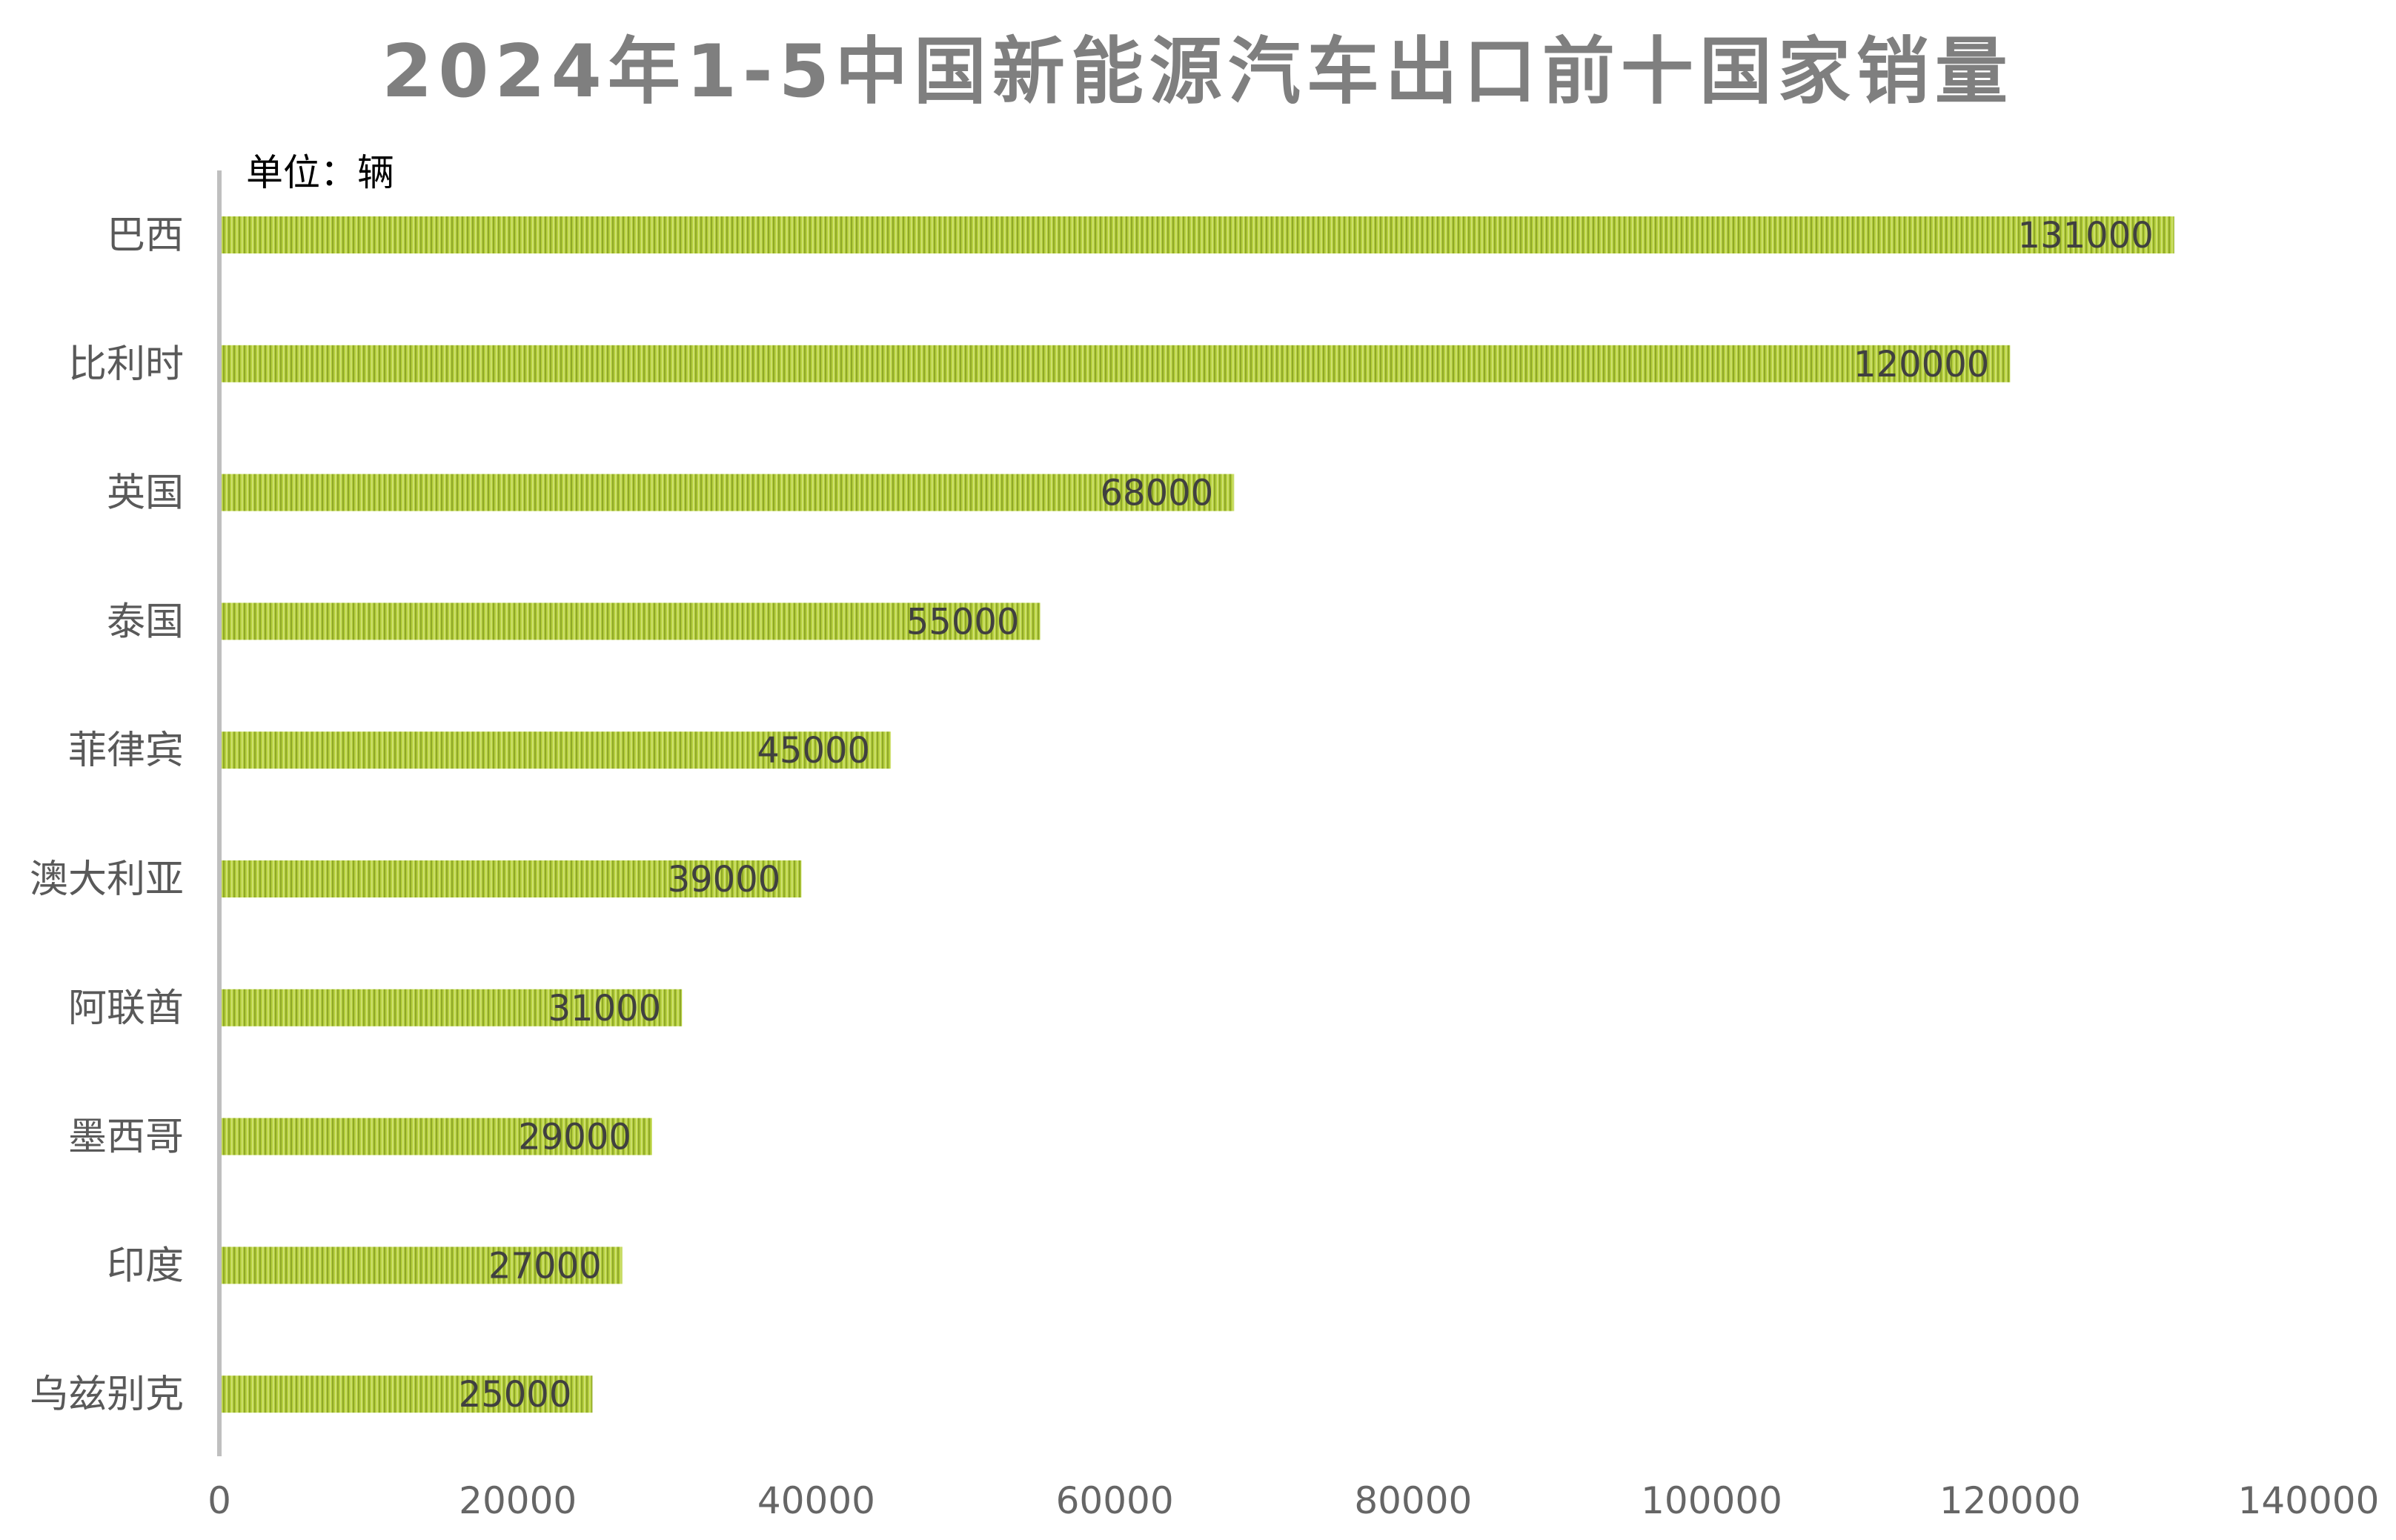 The image size is (2396, 1540). I want to click on category-label-4: 菲律宾, so click(126, 750).